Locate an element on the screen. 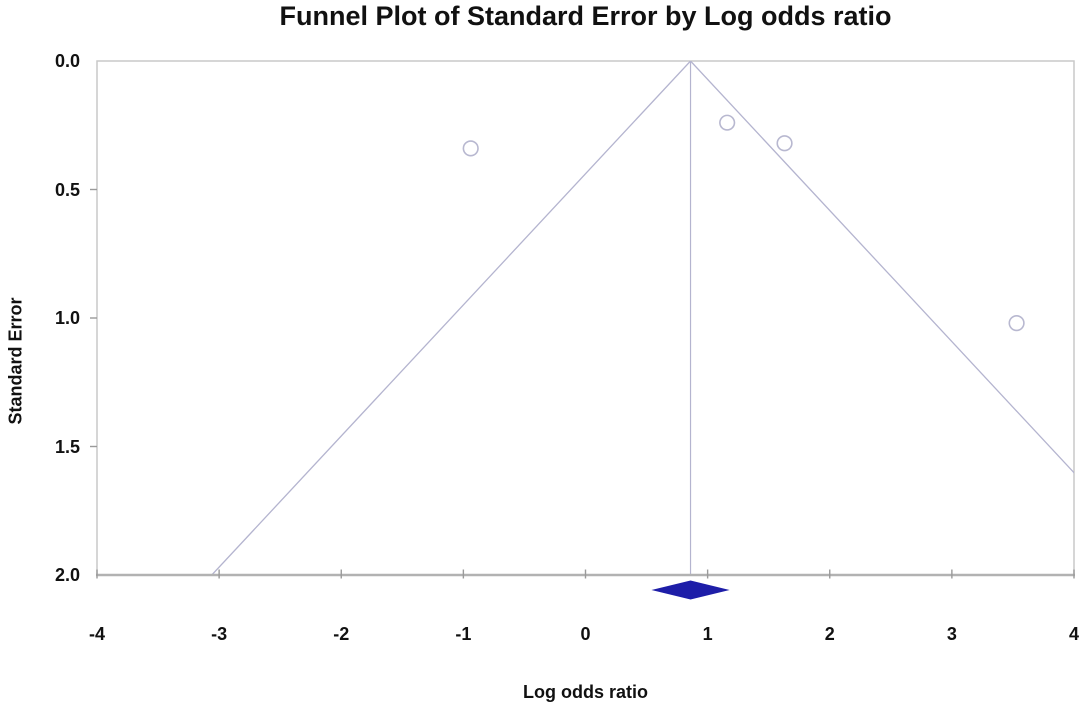 This screenshot has height=711, width=1080. y-tick-label: 0.0 is located at coordinates (67, 61).